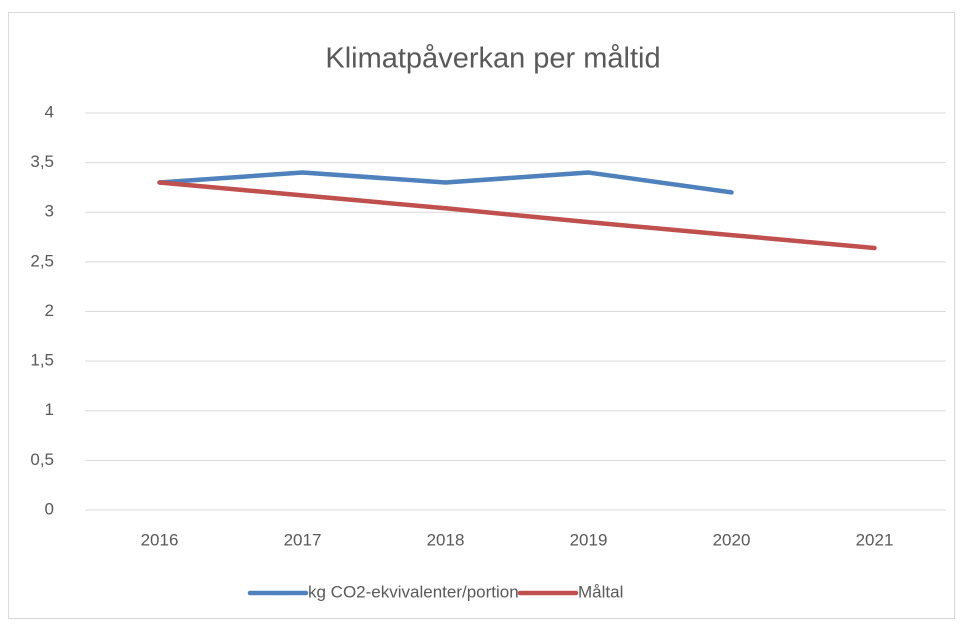  I want to click on chart-title: Klimatpåverkan per måltid, so click(492, 59).